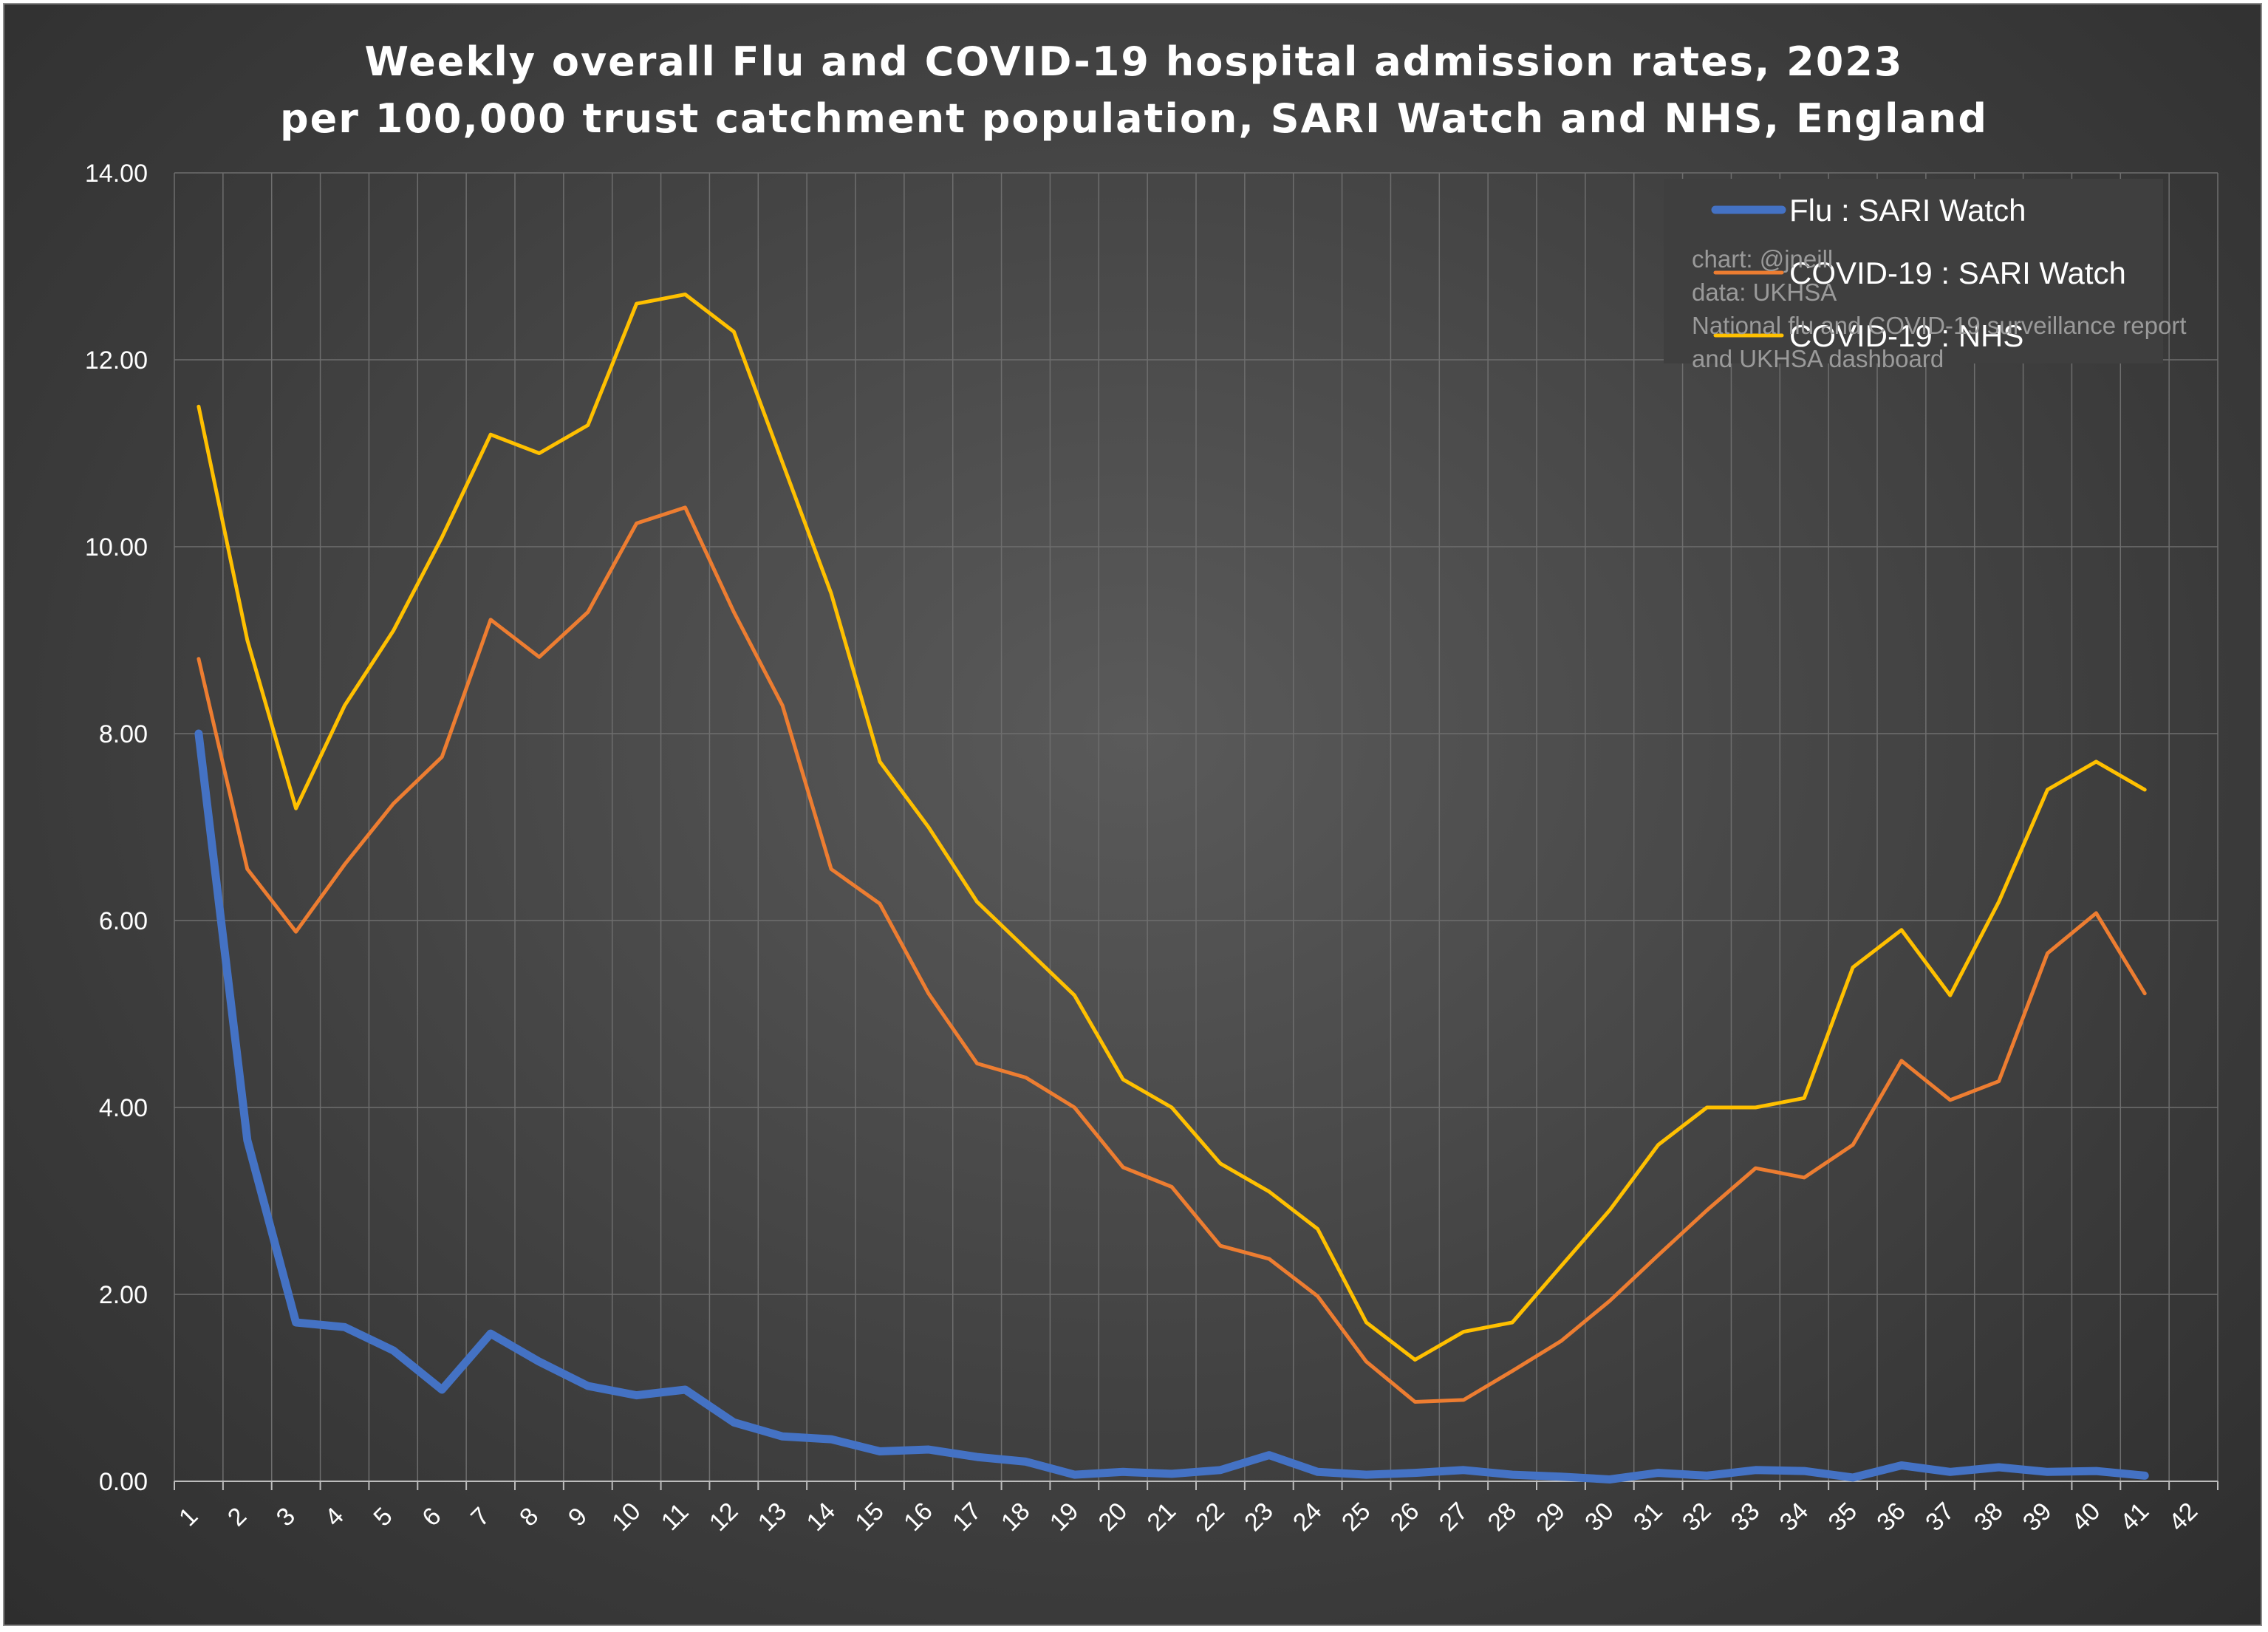  Describe the element at coordinates (724, 1517) in the screenshot. I see `x-tick-label: 12` at that location.